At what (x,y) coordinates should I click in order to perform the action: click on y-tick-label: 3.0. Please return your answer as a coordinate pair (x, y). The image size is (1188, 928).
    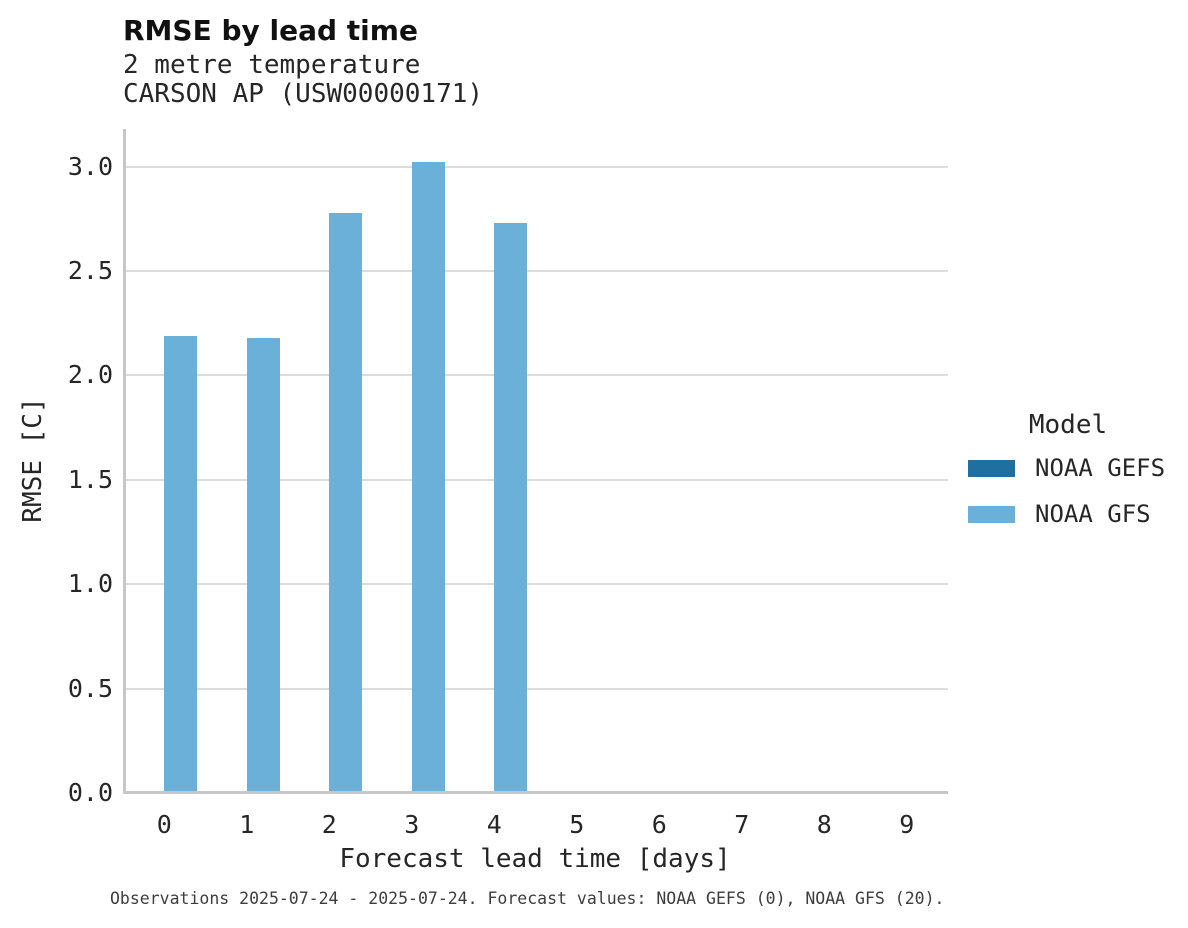
    Looking at the image, I should click on (90, 166).